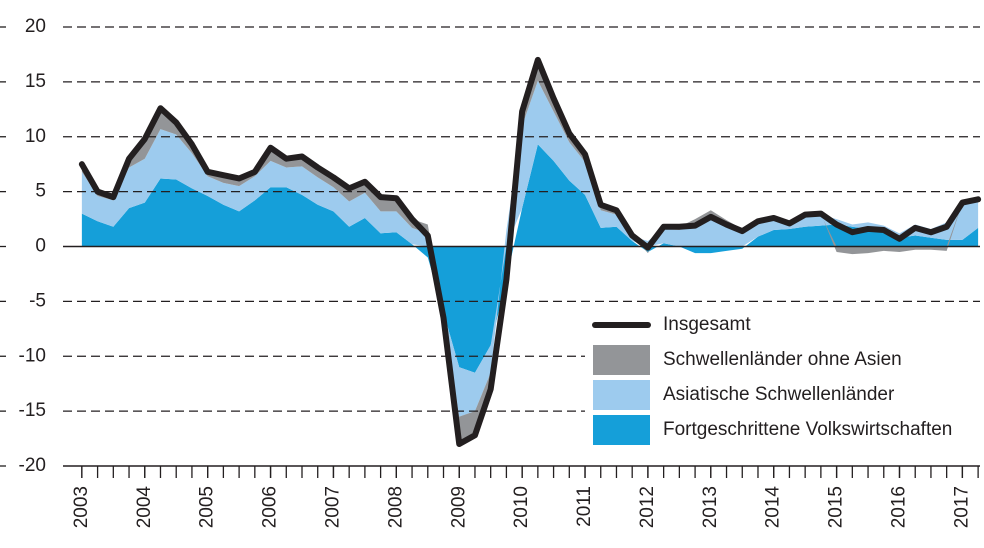 The width and height of the screenshot is (984, 548). What do you see at coordinates (35, 136) in the screenshot?
I see `y-tick-label: 10` at bounding box center [35, 136].